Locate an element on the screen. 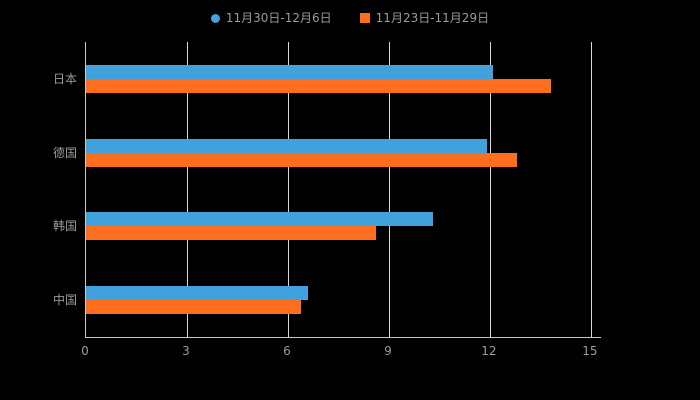 The width and height of the screenshot is (700, 400). bar-韩国-series-1 is located at coordinates (231, 233).